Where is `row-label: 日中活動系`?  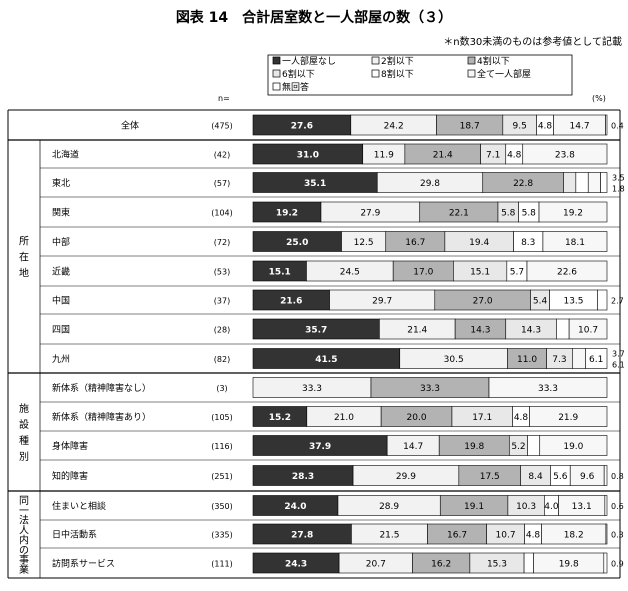
row-label: 日中活動系 is located at coordinates (74, 535).